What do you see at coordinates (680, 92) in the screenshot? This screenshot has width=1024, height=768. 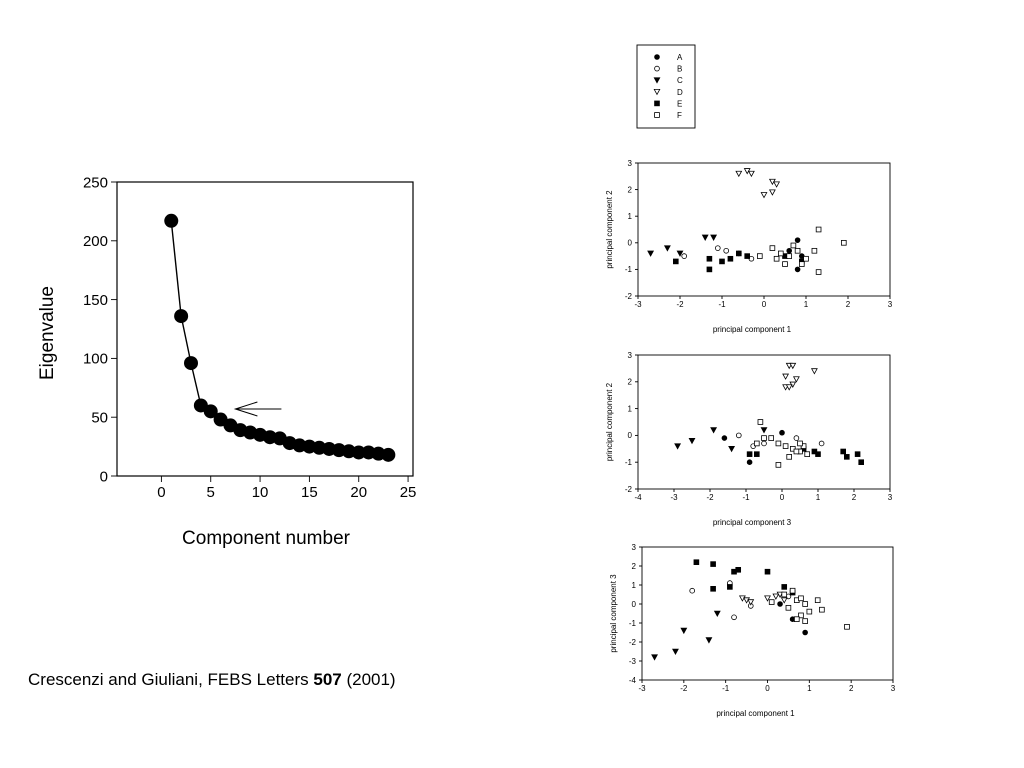 I see `legend-label-D: D` at bounding box center [680, 92].